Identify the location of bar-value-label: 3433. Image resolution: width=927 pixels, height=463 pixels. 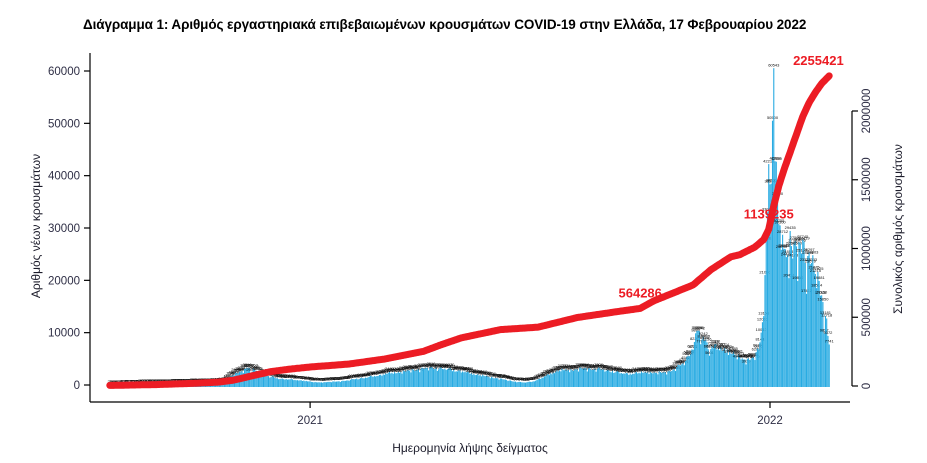
(677, 363).